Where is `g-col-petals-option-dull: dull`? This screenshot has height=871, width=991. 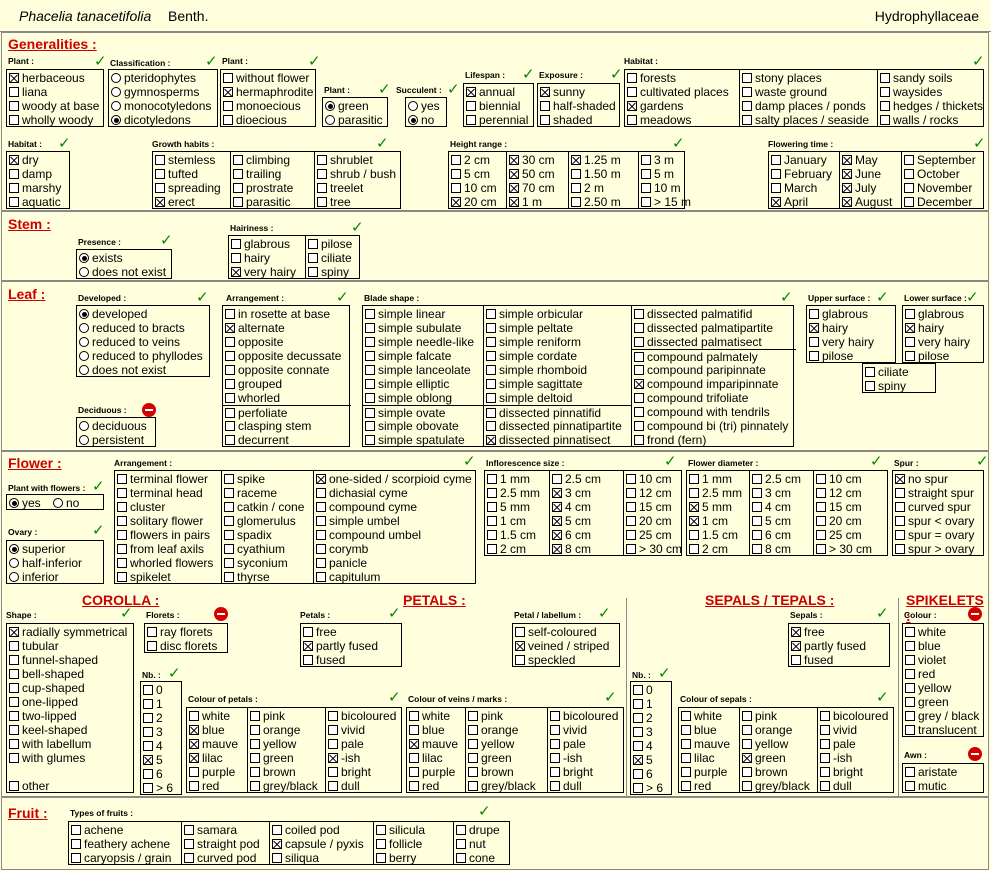 g-col-petals-option-dull: dull is located at coordinates (344, 786).